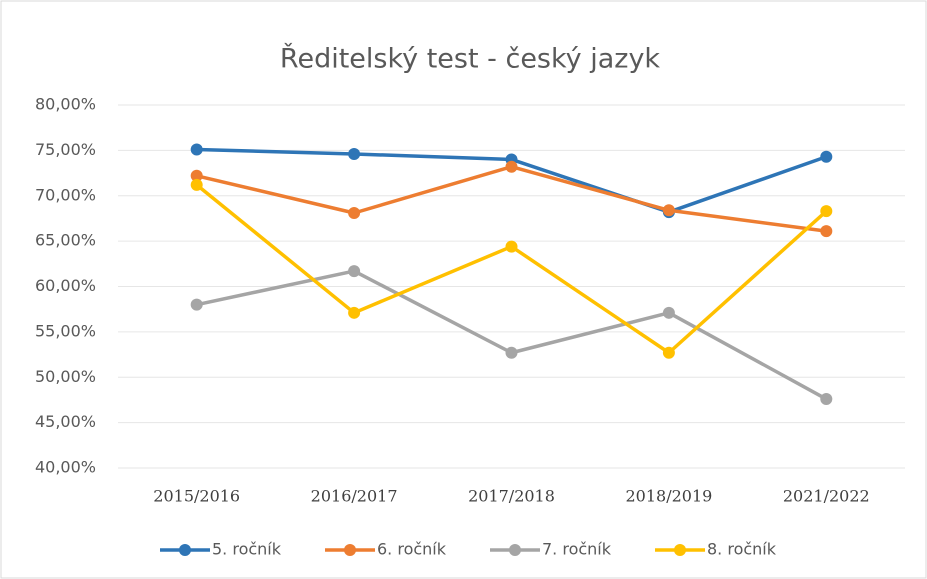 The image size is (927, 579). Describe the element at coordinates (65, 104) in the screenshot. I see `y-tick-label: 80,00%` at that location.